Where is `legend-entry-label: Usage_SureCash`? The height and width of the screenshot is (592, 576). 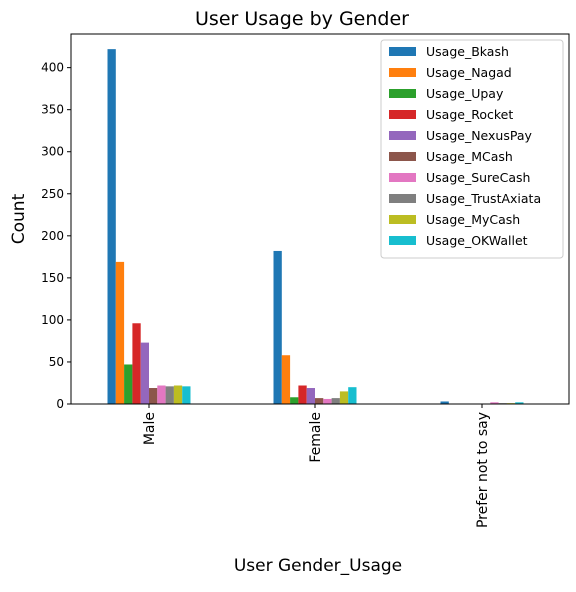 legend-entry-label: Usage_SureCash is located at coordinates (478, 177).